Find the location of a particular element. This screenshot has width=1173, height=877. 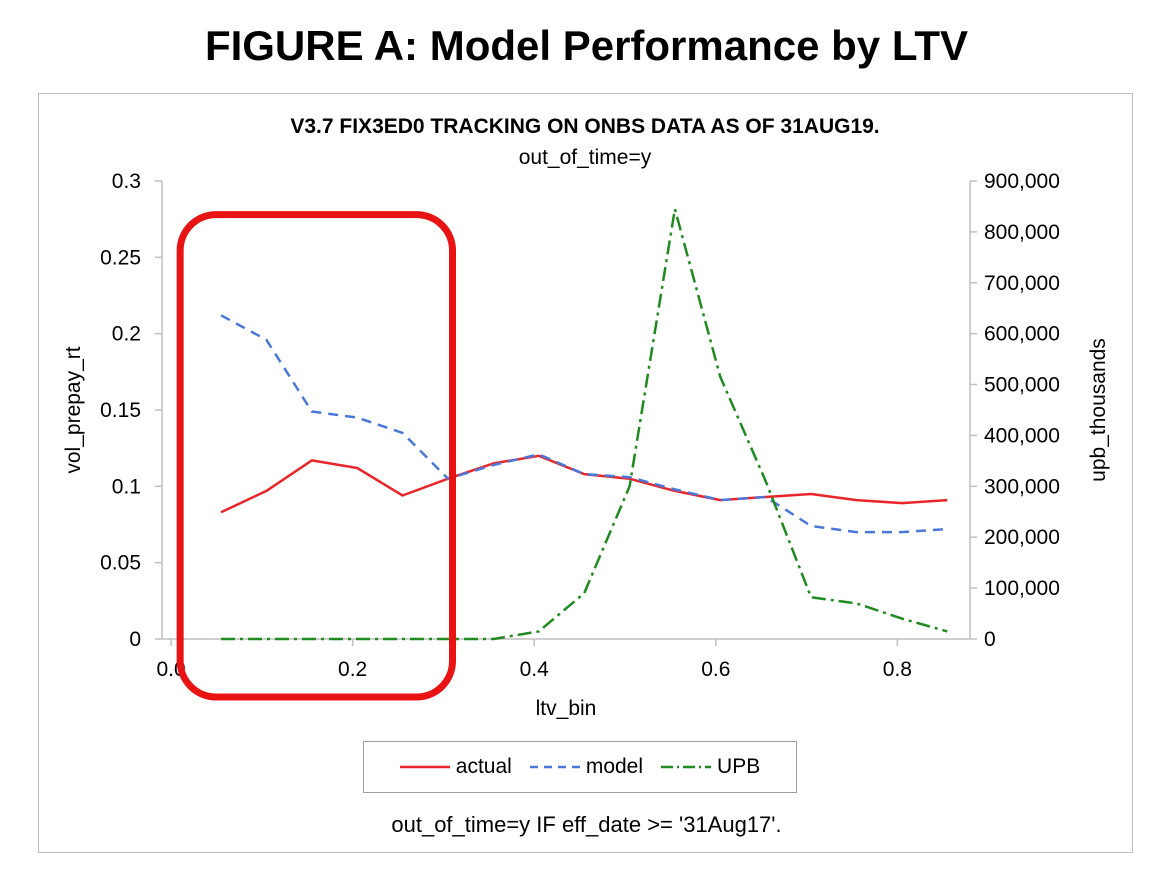

y2-tick-label: 200,000 is located at coordinates (1022, 537).